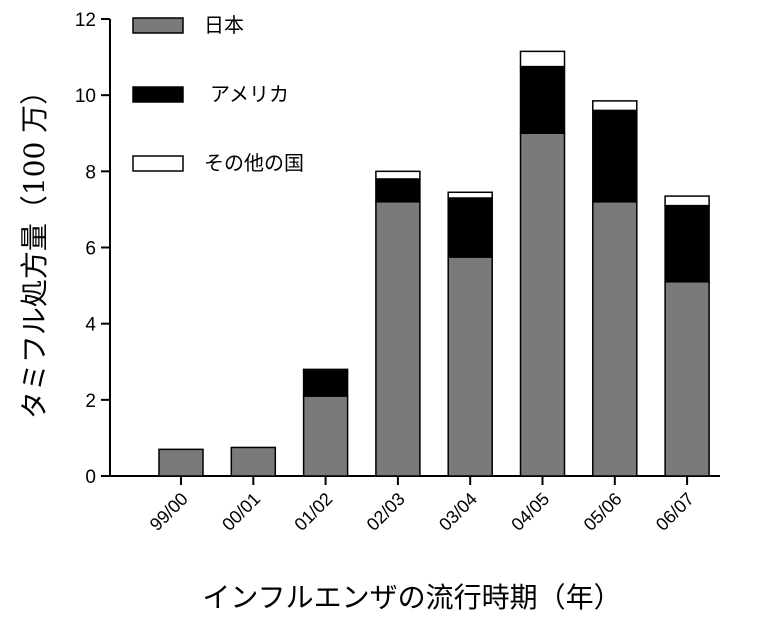 The image size is (774, 629). Describe the element at coordinates (603, 512) in the screenshot. I see `x-tick-label: 05/06` at that location.